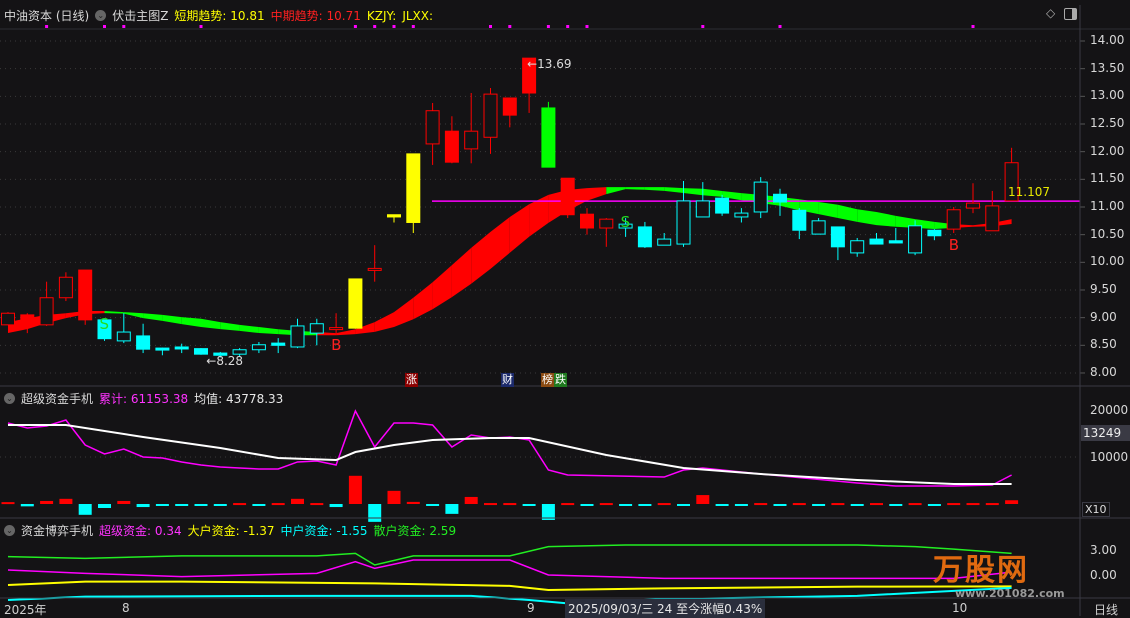 This screenshot has height=618, width=1130. What do you see at coordinates (238, 398) in the screenshot?
I see `average: 均值: 43778.33` at bounding box center [238, 398].